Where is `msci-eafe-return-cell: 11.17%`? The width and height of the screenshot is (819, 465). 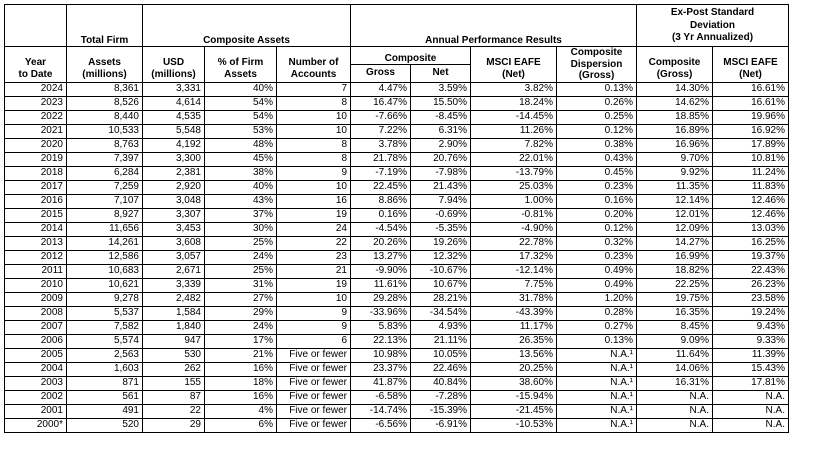 msci-eafe-return-cell: 11.17% is located at coordinates (513, 327).